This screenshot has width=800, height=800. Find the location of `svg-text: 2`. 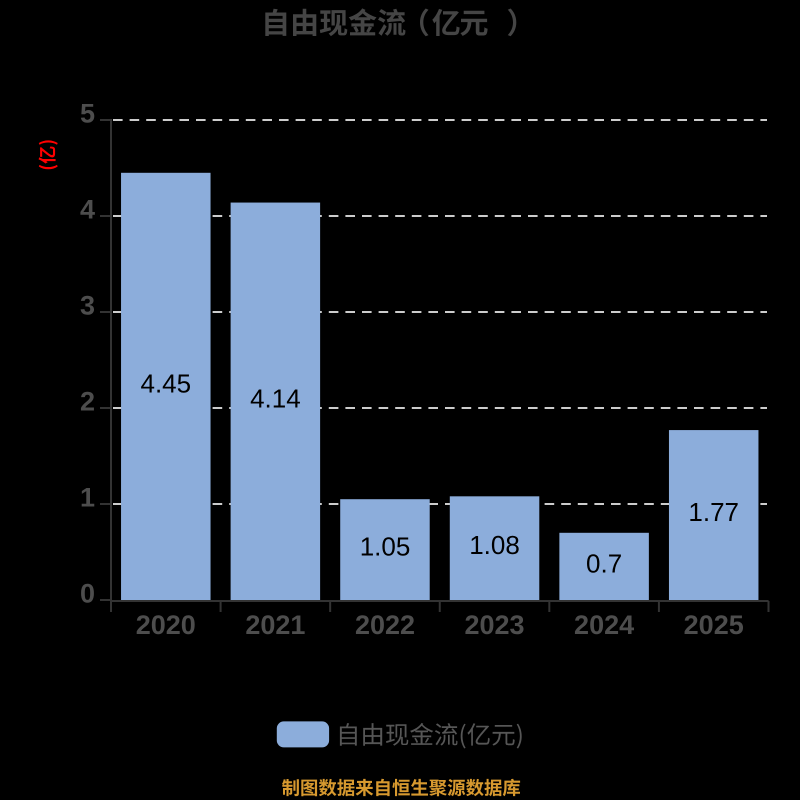

svg-text: 2 is located at coordinates (87, 401).